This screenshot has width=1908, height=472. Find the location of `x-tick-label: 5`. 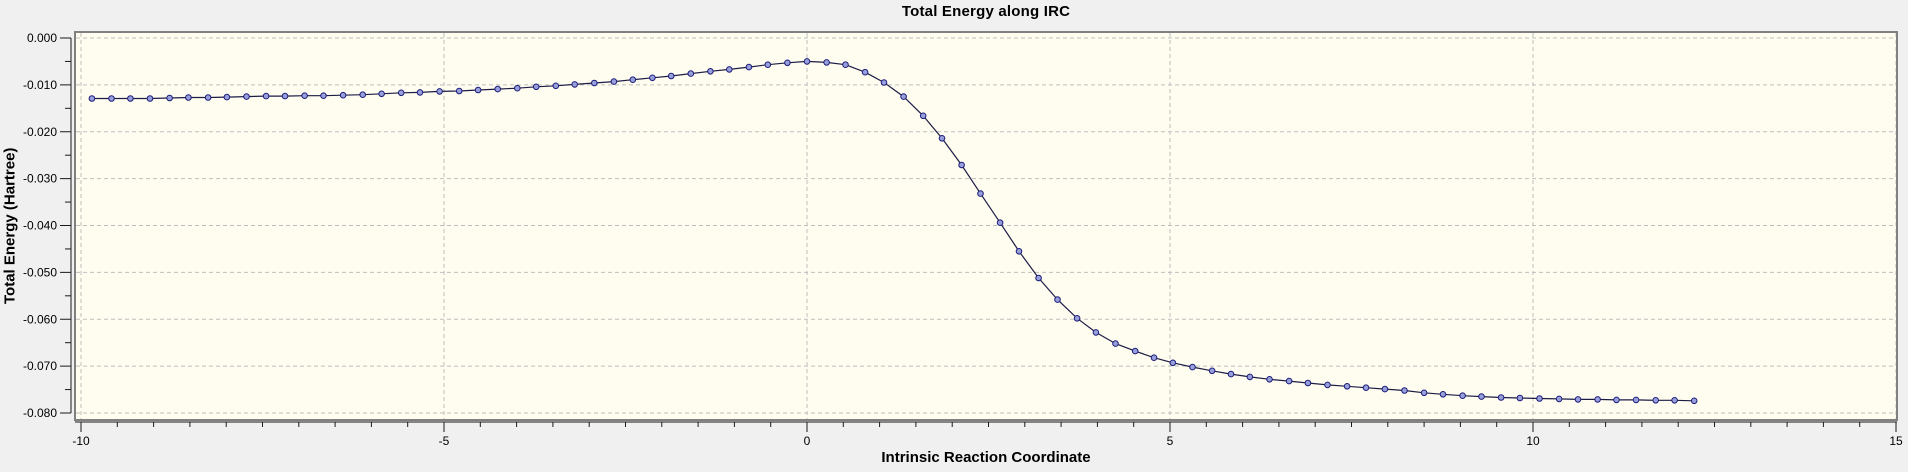

x-tick-label: 5 is located at coordinates (1170, 441).